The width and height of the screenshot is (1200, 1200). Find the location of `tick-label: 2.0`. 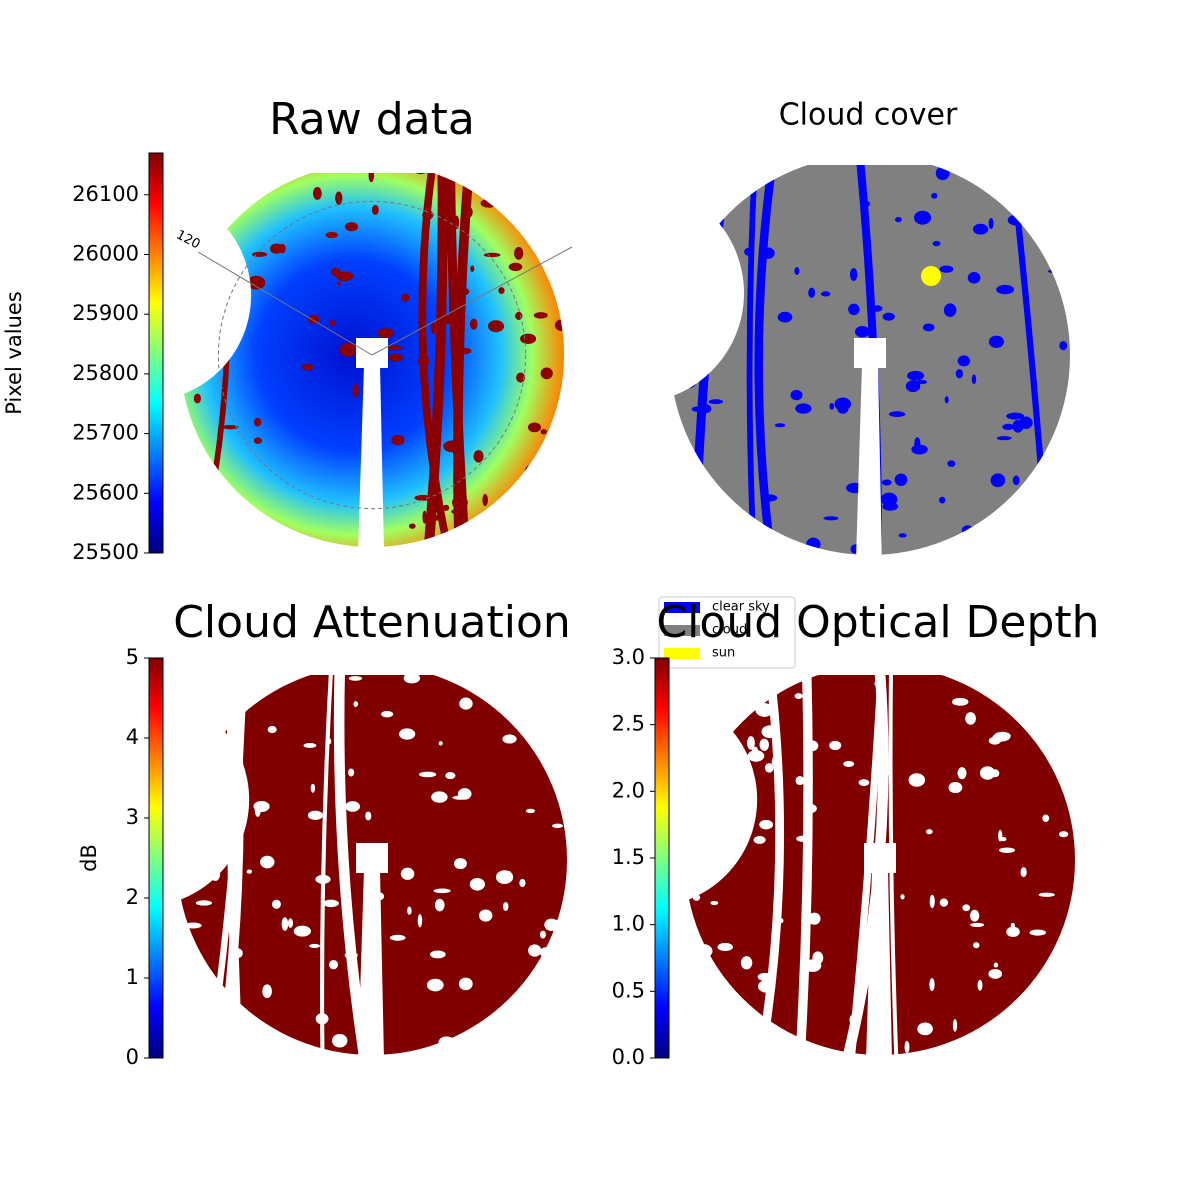

tick-label: 2.0 is located at coordinates (628, 790).